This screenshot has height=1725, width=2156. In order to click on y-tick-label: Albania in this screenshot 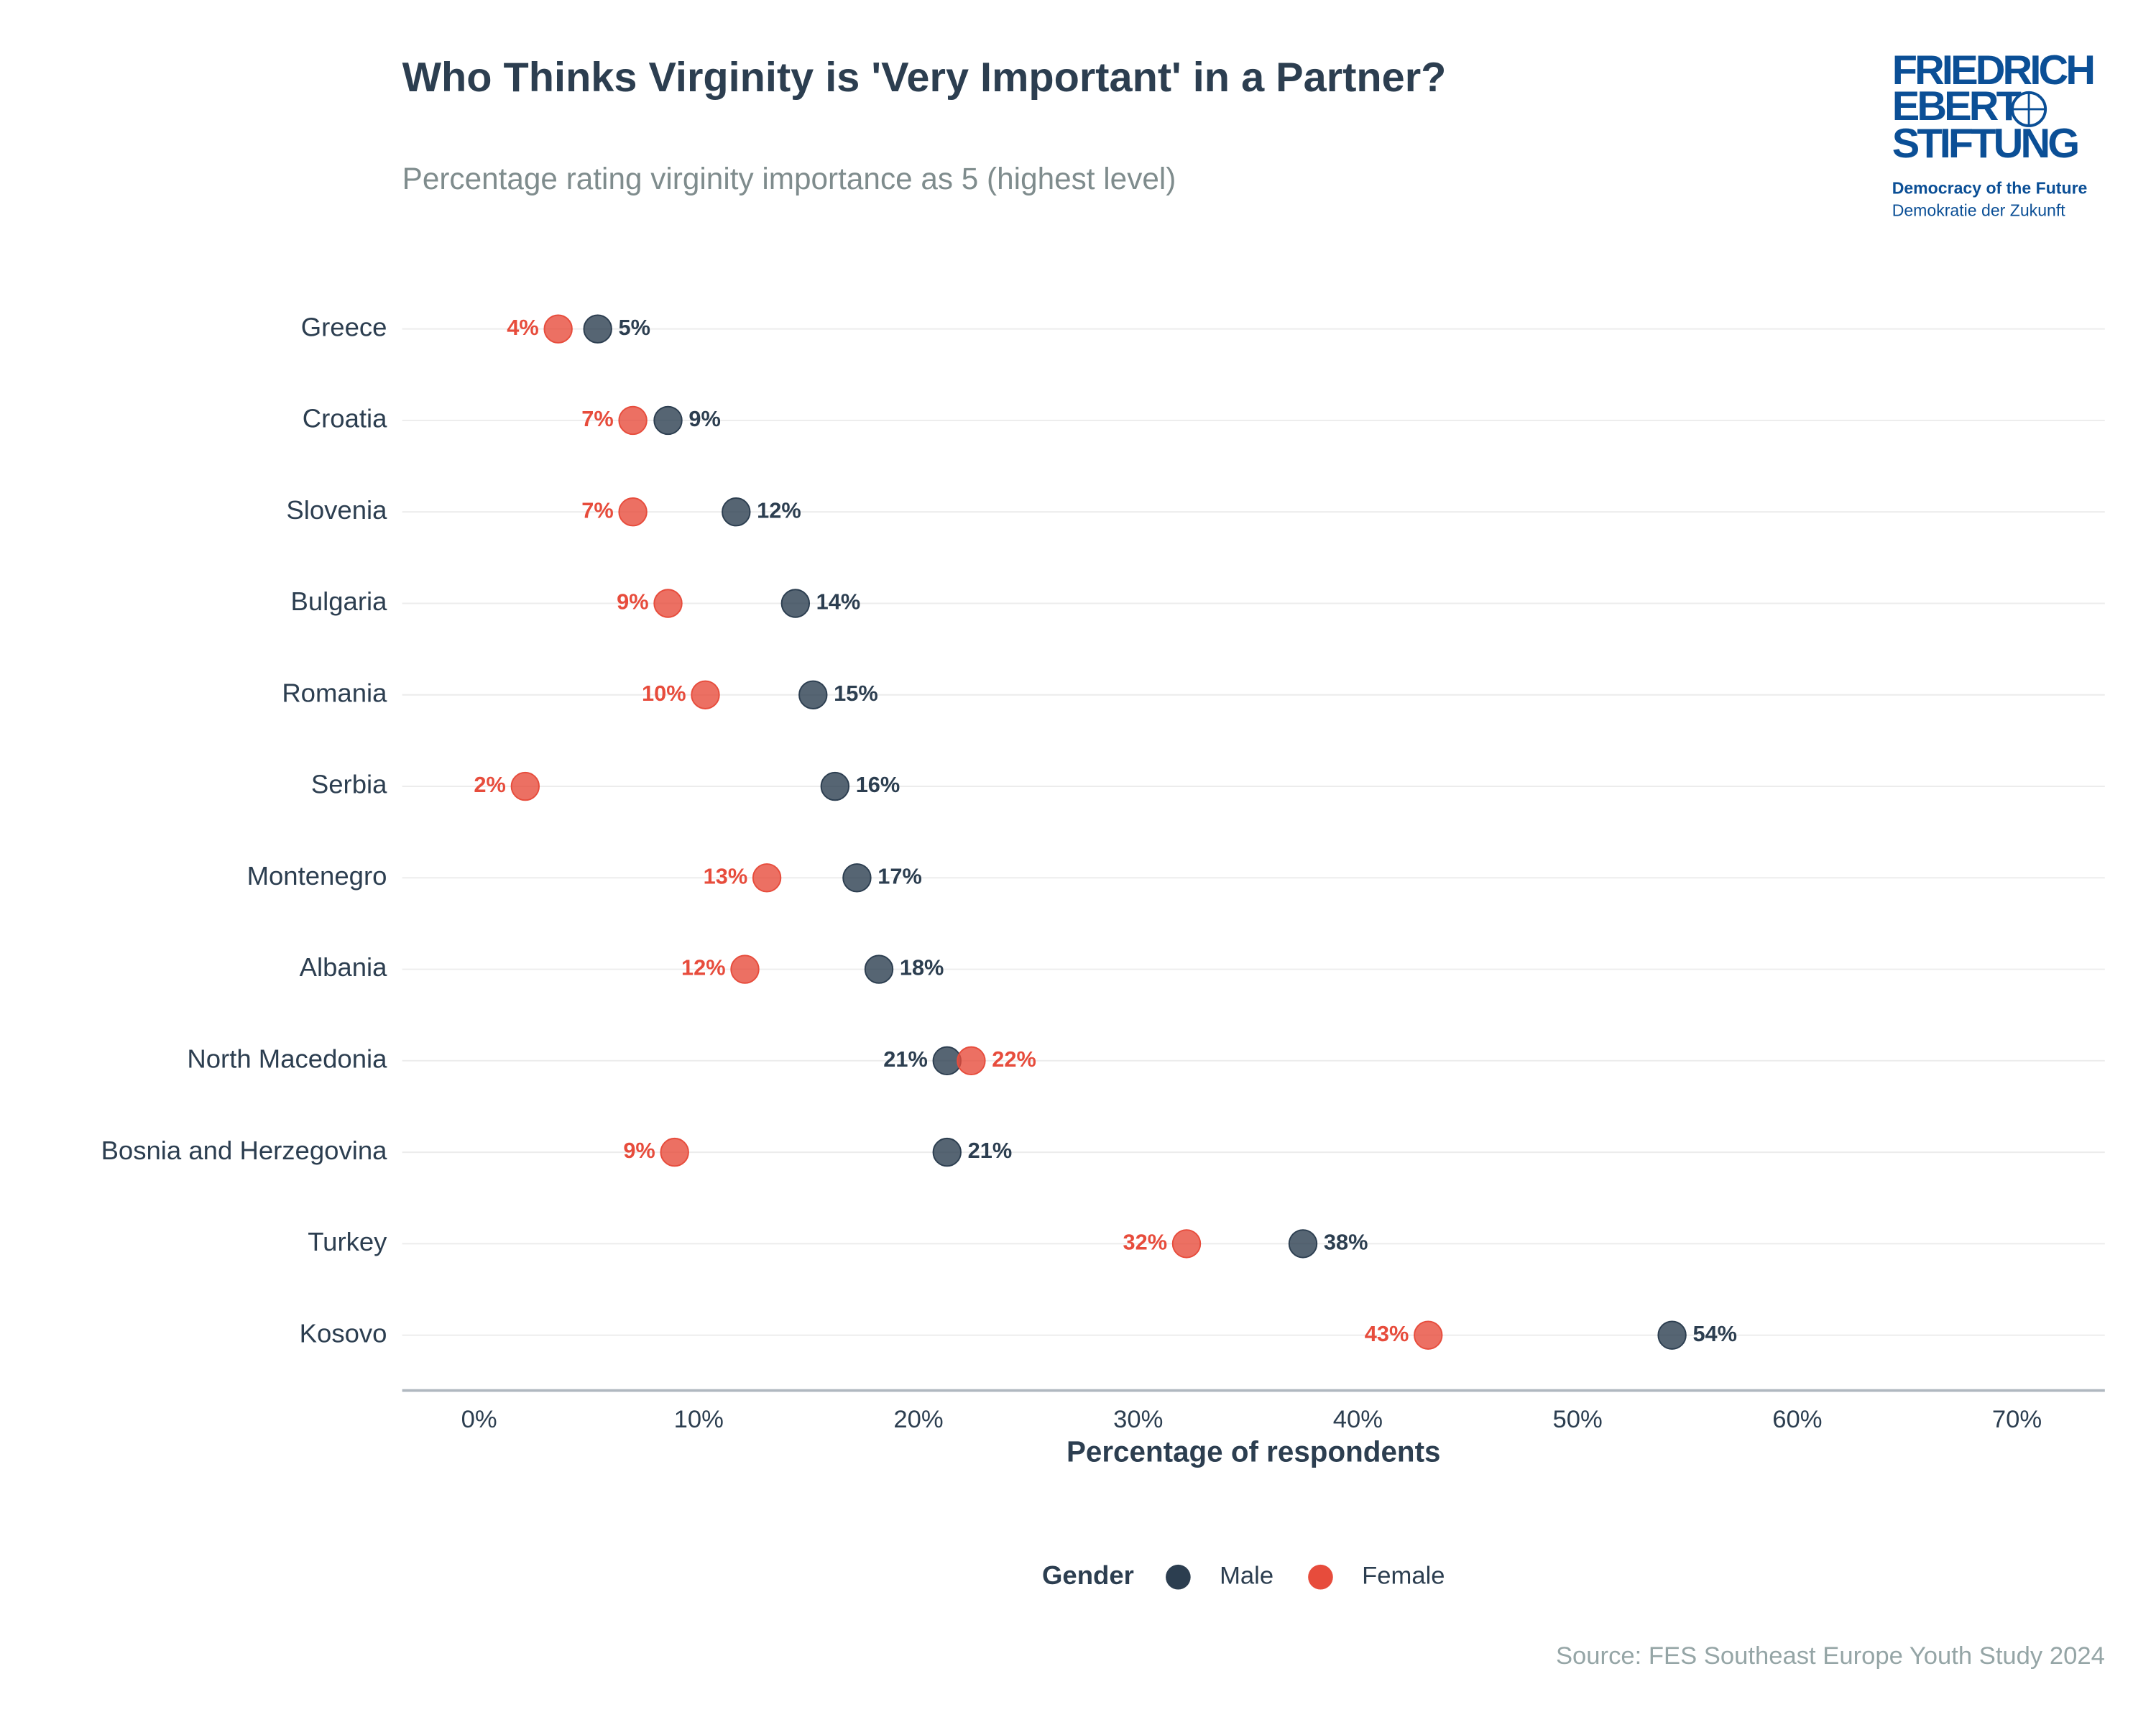, I will do `click(344, 967)`.